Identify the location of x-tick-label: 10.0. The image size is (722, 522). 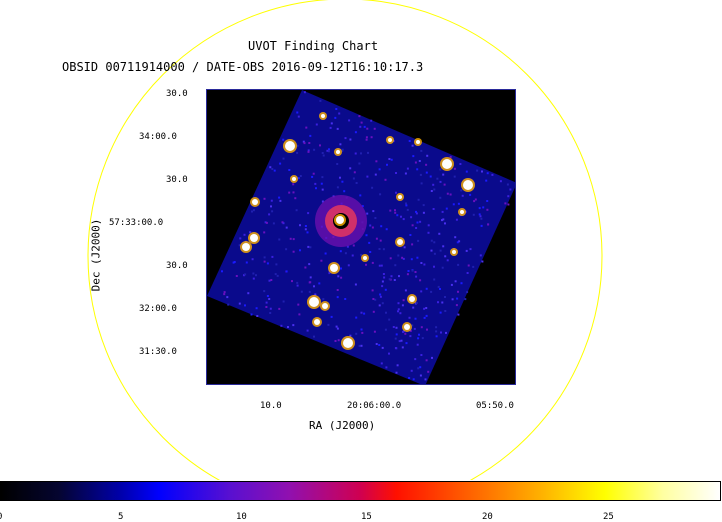
(271, 406).